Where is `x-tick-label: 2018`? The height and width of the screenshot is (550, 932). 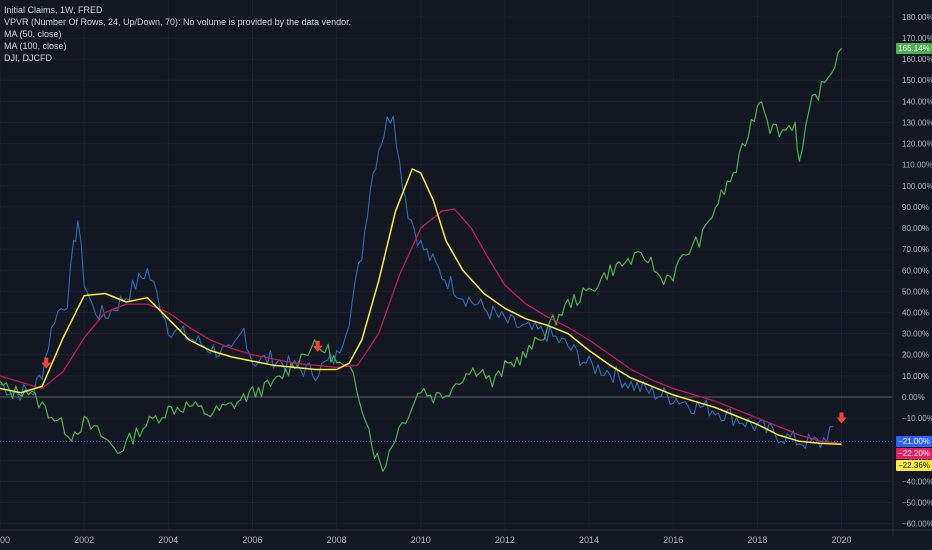 x-tick-label: 2018 is located at coordinates (757, 540).